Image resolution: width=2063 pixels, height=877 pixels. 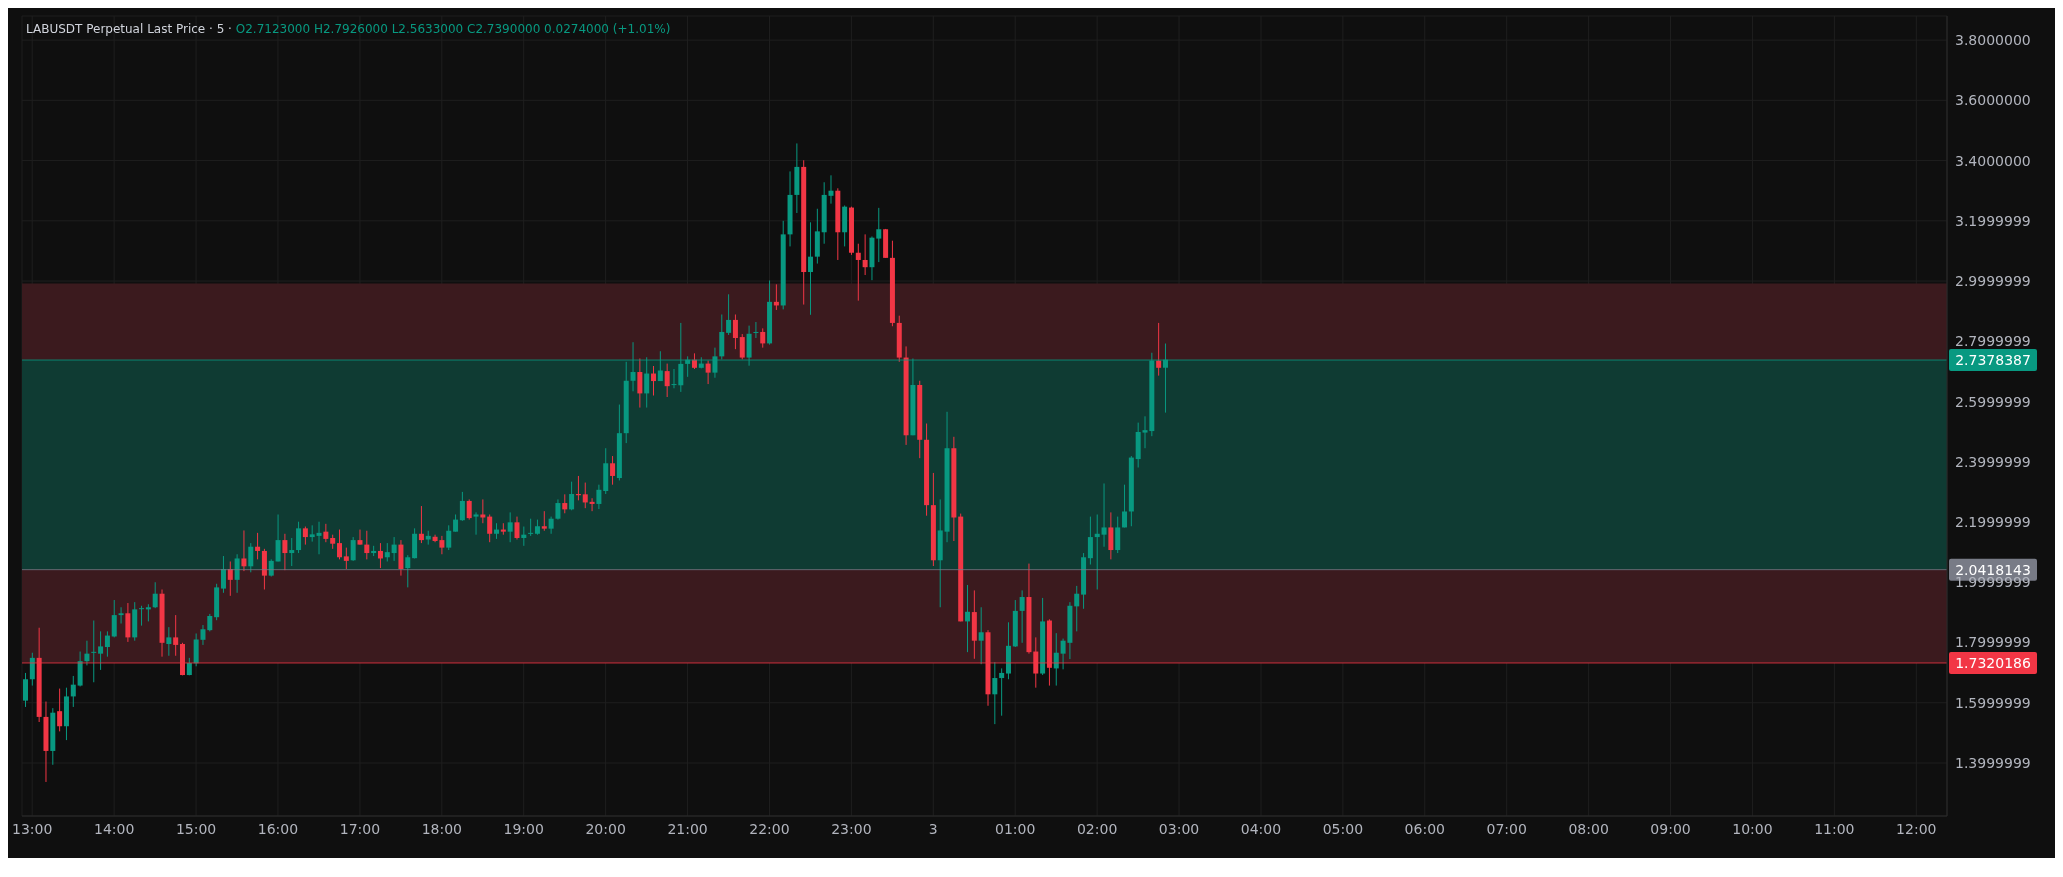 What do you see at coordinates (453, 29) in the screenshot?
I see `text: O2.7123000 H2.7926000 L2.5633000 C2.7390000 0.0274000 (+1.01%)` at bounding box center [453, 29].